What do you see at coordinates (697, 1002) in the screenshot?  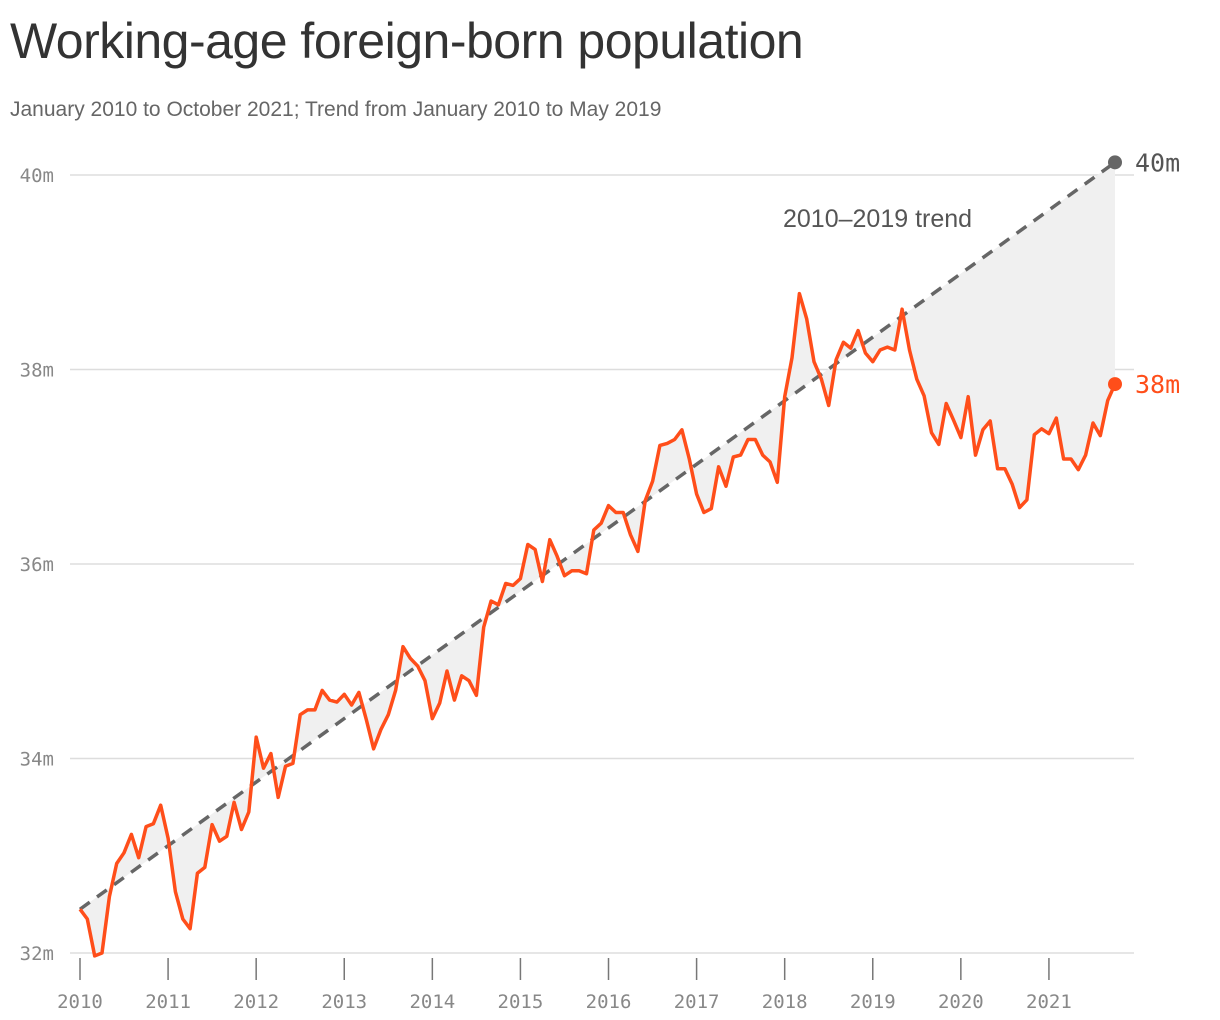 I see `x-tick-label: 2017` at bounding box center [697, 1002].